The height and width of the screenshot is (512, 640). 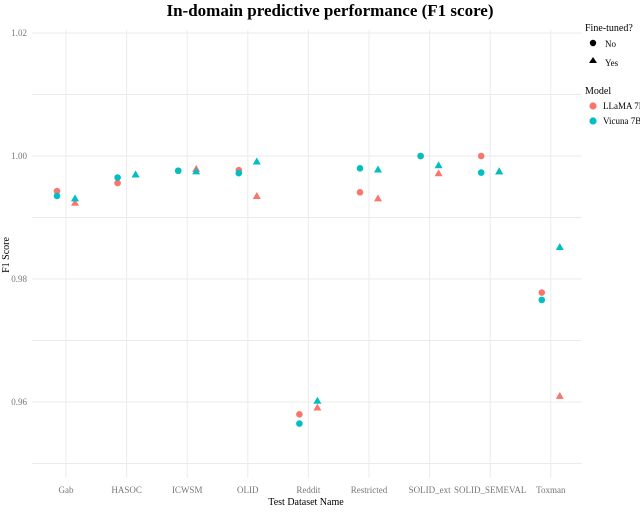 I want to click on x-tick-label: HASOC, so click(x=126, y=490).